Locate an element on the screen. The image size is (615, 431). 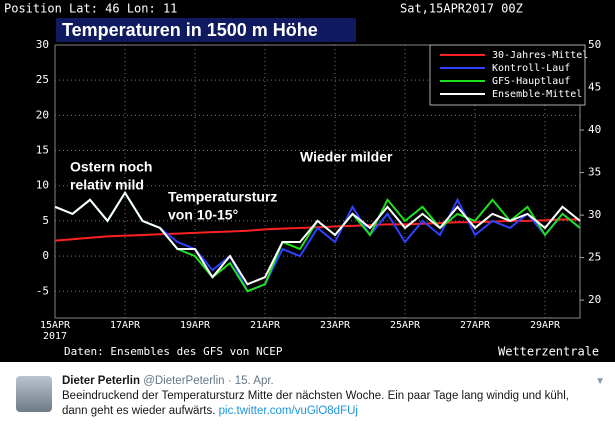
y-tick-label: 10 is located at coordinates (42, 185).